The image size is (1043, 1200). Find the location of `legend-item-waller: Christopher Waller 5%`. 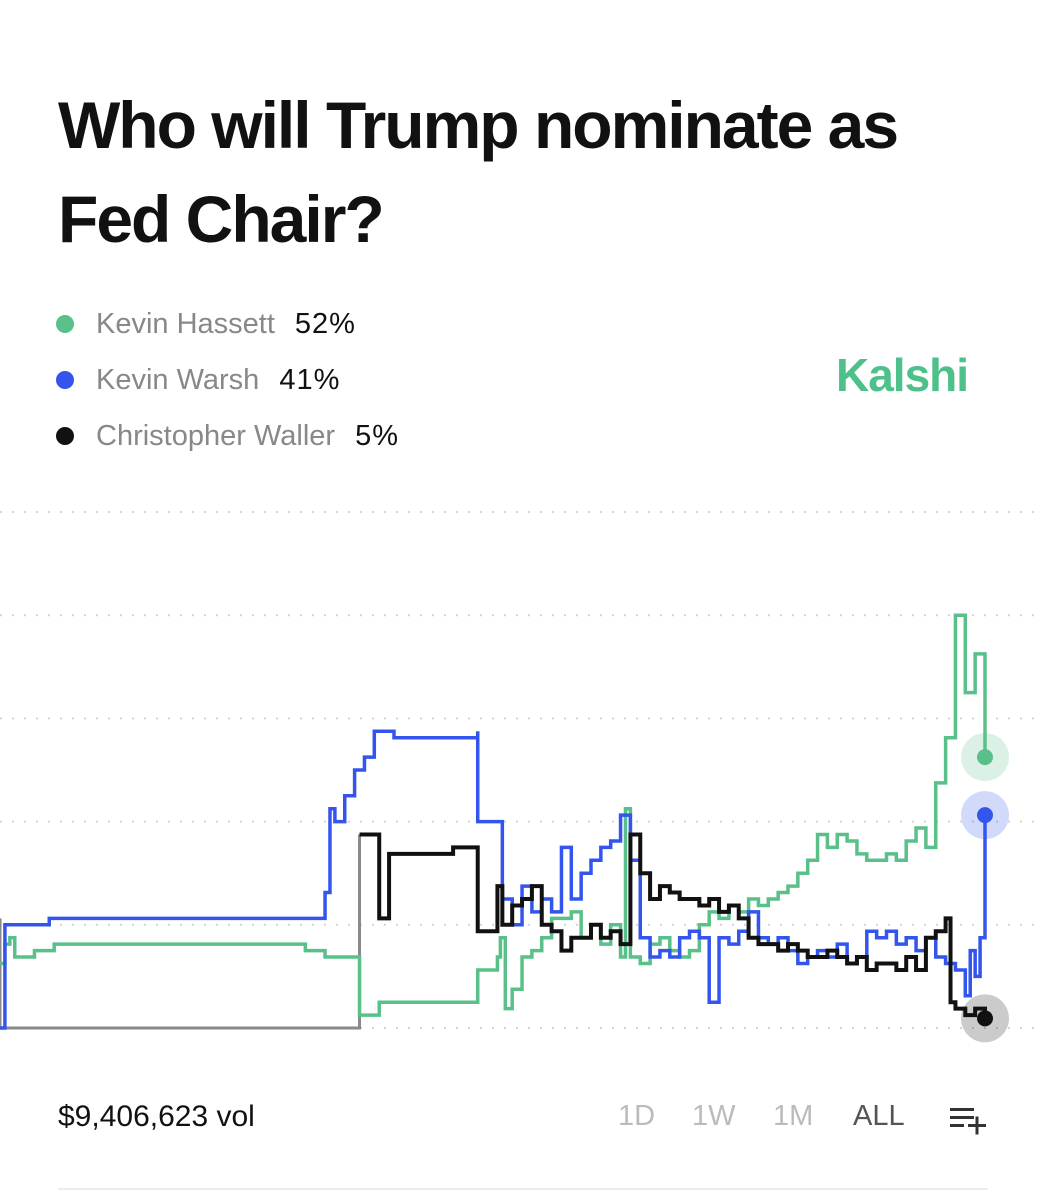

legend-item-waller: Christopher Waller 5% is located at coordinates (227, 436).